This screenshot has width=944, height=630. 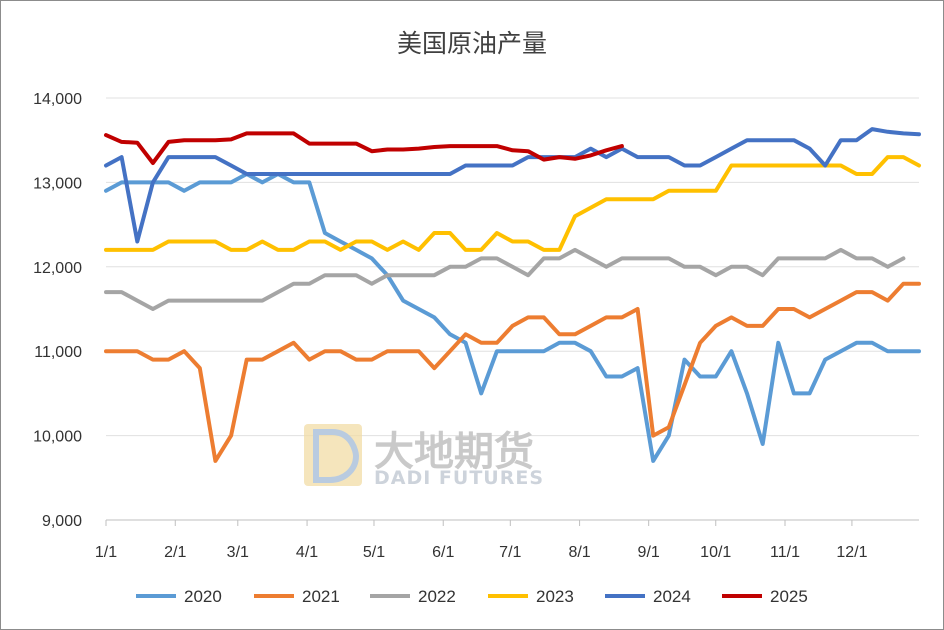 I want to click on watermark-logo: 大地期货 DADI FUTURES, so click(x=424, y=456).